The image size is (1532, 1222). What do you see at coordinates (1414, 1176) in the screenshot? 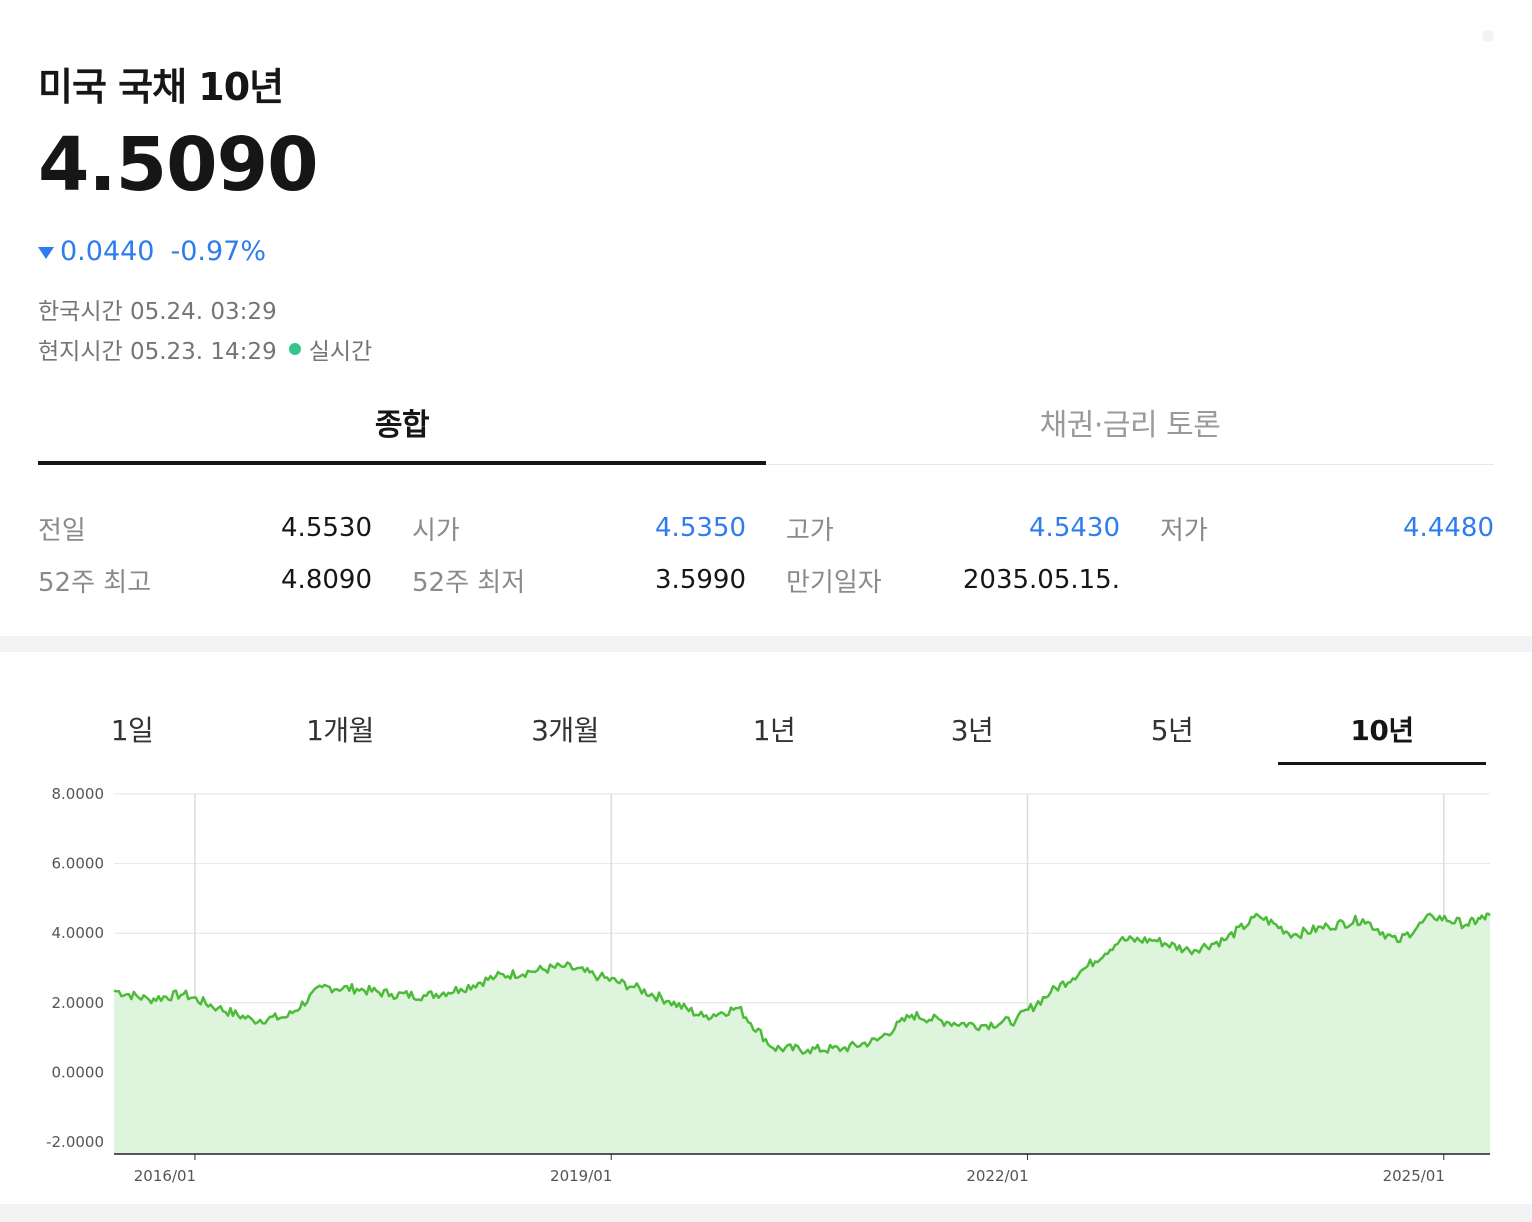
I see `x-tick-label: 2025/01` at bounding box center [1414, 1176].